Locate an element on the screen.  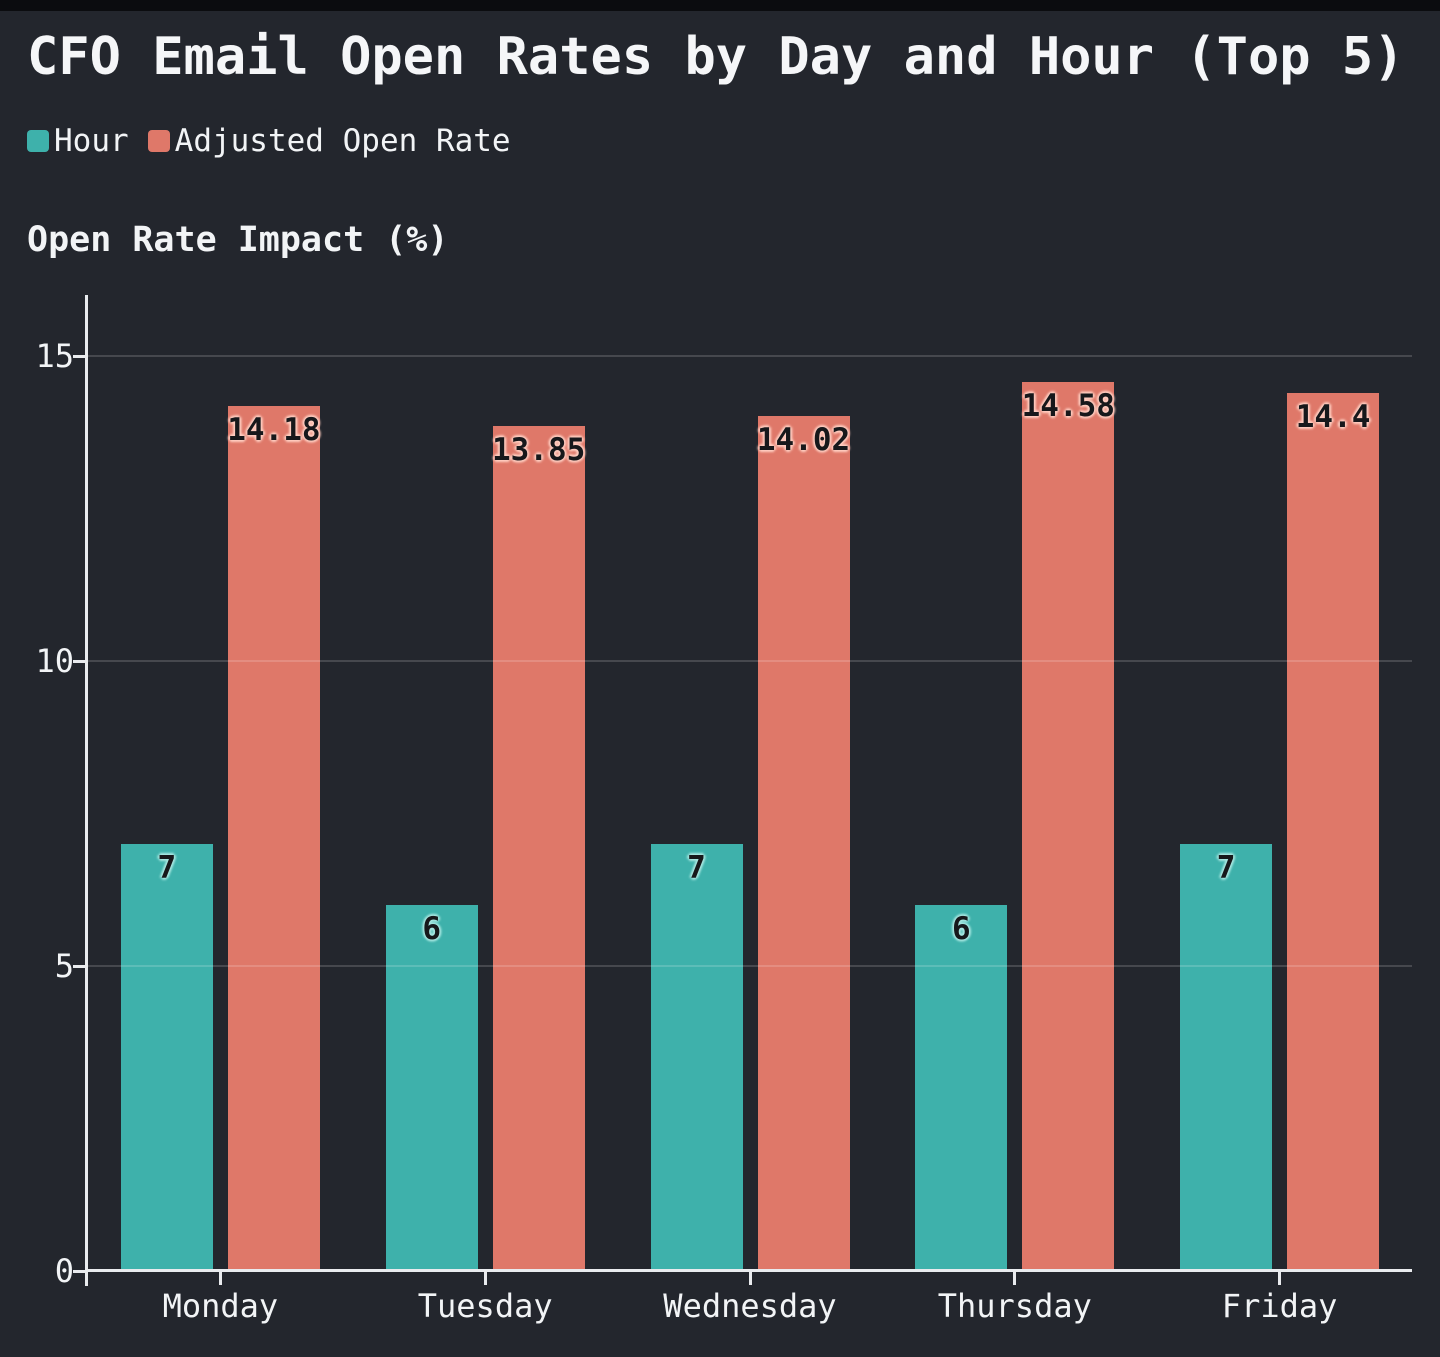
x-axis-label-monday: Monday is located at coordinates (220, 1306).